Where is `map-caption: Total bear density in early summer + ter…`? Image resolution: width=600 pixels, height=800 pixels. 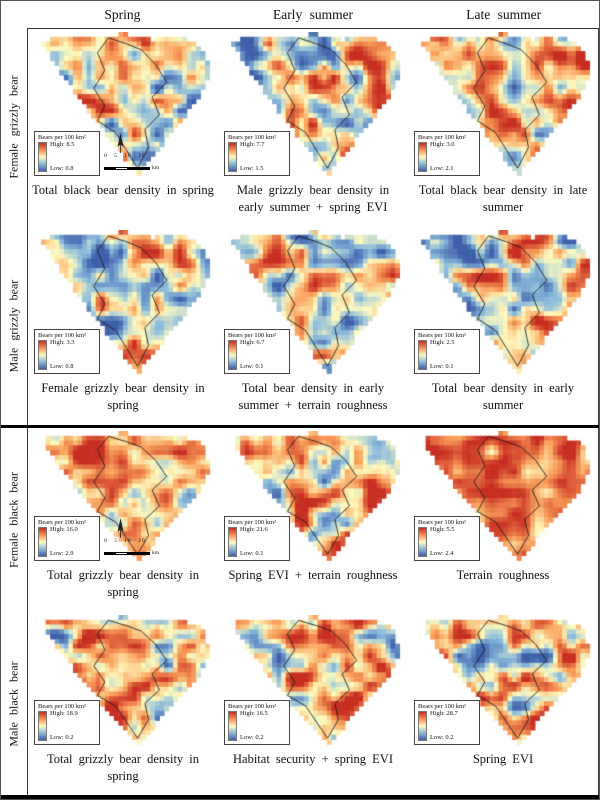 map-caption: Total bear density in early summer + ter… is located at coordinates (313, 396).